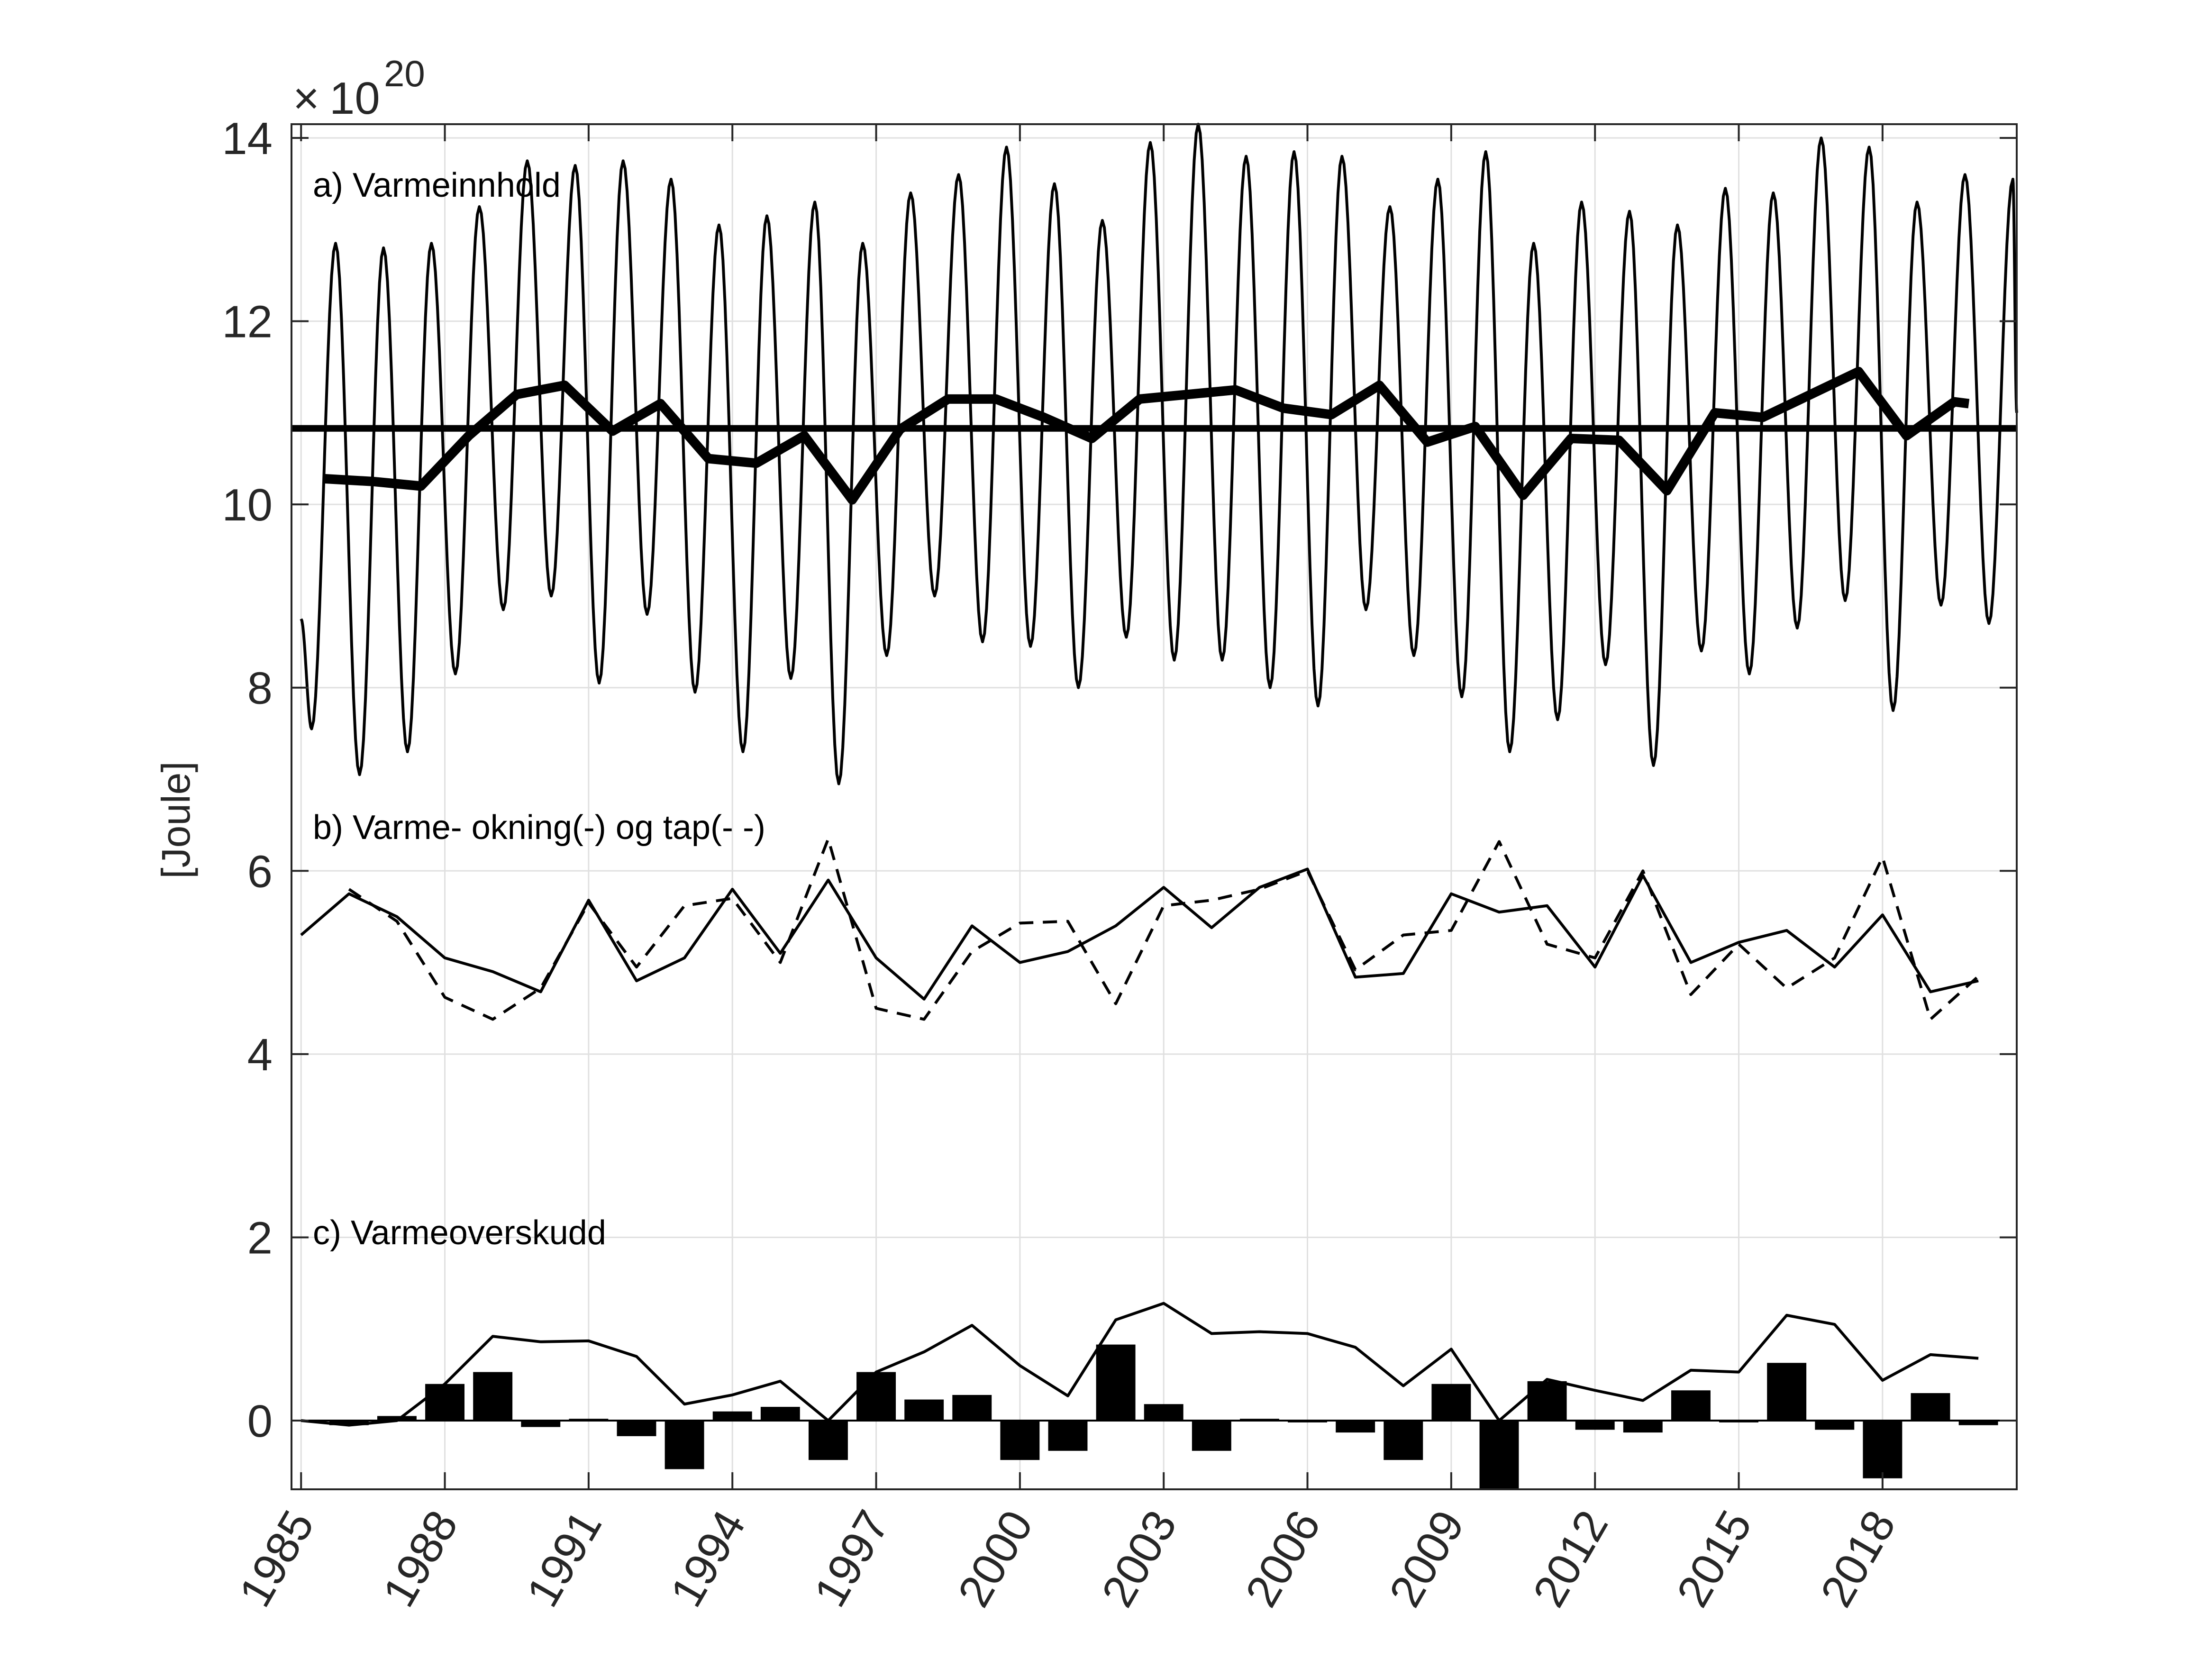 The height and width of the screenshot is (1659, 2212). Describe the element at coordinates (354, 98) in the screenshot. I see `y-exponent-base: 10` at that location.